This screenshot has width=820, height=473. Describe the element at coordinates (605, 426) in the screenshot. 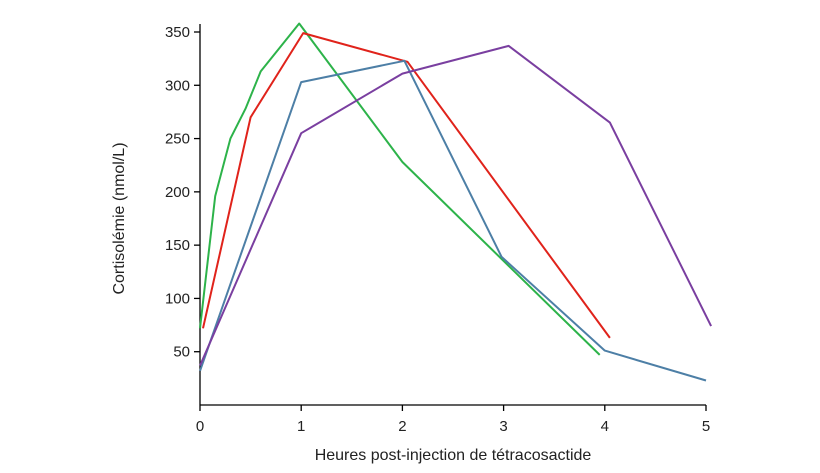

I see `x-tick-label: 4` at that location.